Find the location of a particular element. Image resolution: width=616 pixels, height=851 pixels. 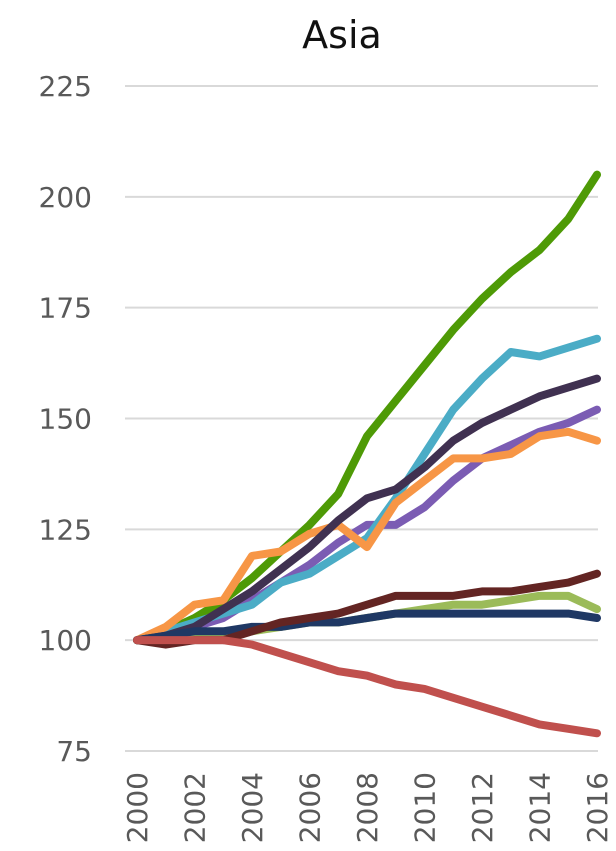

x-axis-tick-labels: 2000 2002 2004 2006 2008 2010 2012 2014 2016 is located at coordinates (367, 807).